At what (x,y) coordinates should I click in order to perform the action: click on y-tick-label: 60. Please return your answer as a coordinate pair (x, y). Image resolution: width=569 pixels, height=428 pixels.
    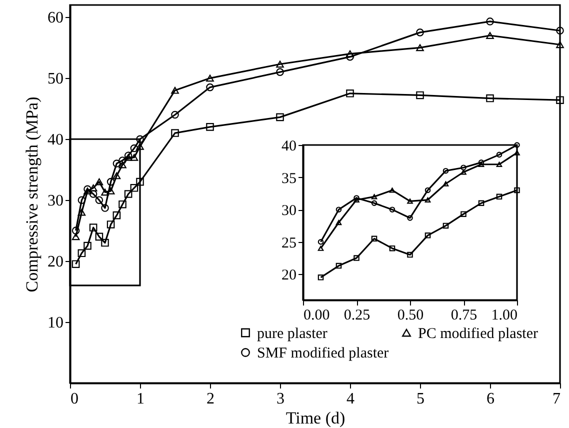
    Looking at the image, I should click on (56, 18).